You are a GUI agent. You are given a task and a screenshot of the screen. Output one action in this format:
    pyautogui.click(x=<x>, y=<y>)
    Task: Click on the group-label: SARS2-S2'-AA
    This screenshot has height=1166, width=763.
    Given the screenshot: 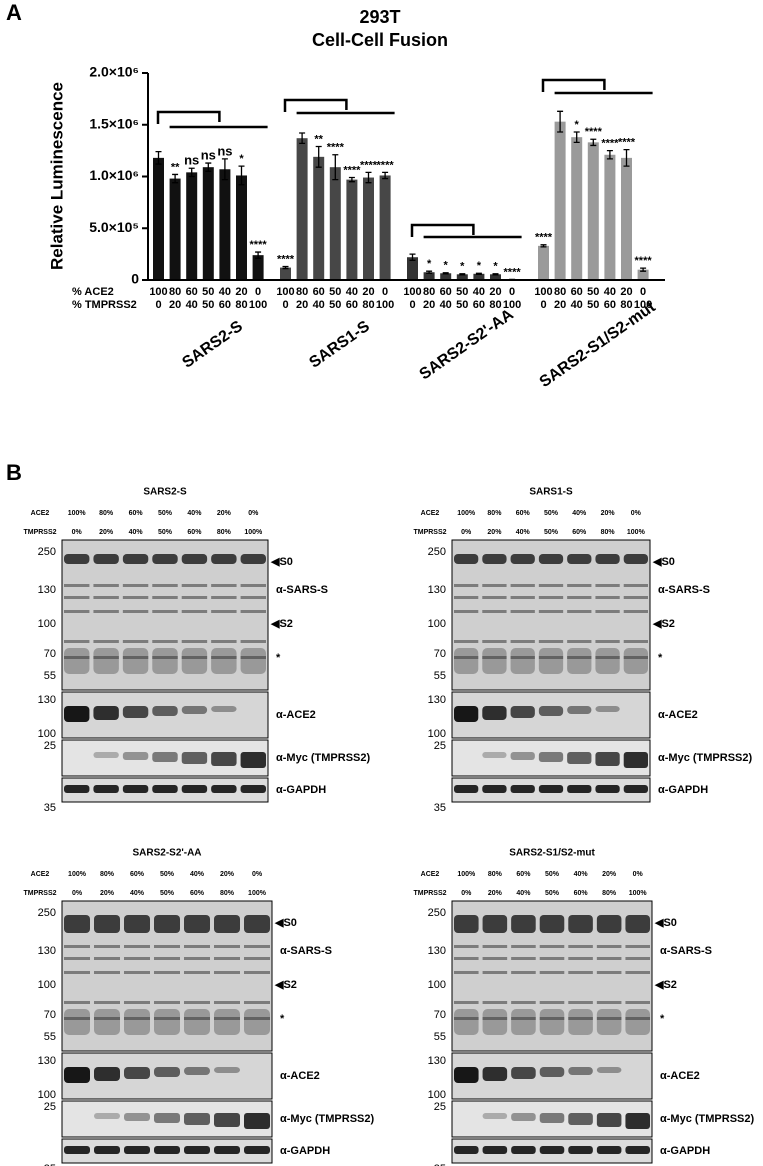 What is the action you would take?
    pyautogui.click(x=467, y=345)
    